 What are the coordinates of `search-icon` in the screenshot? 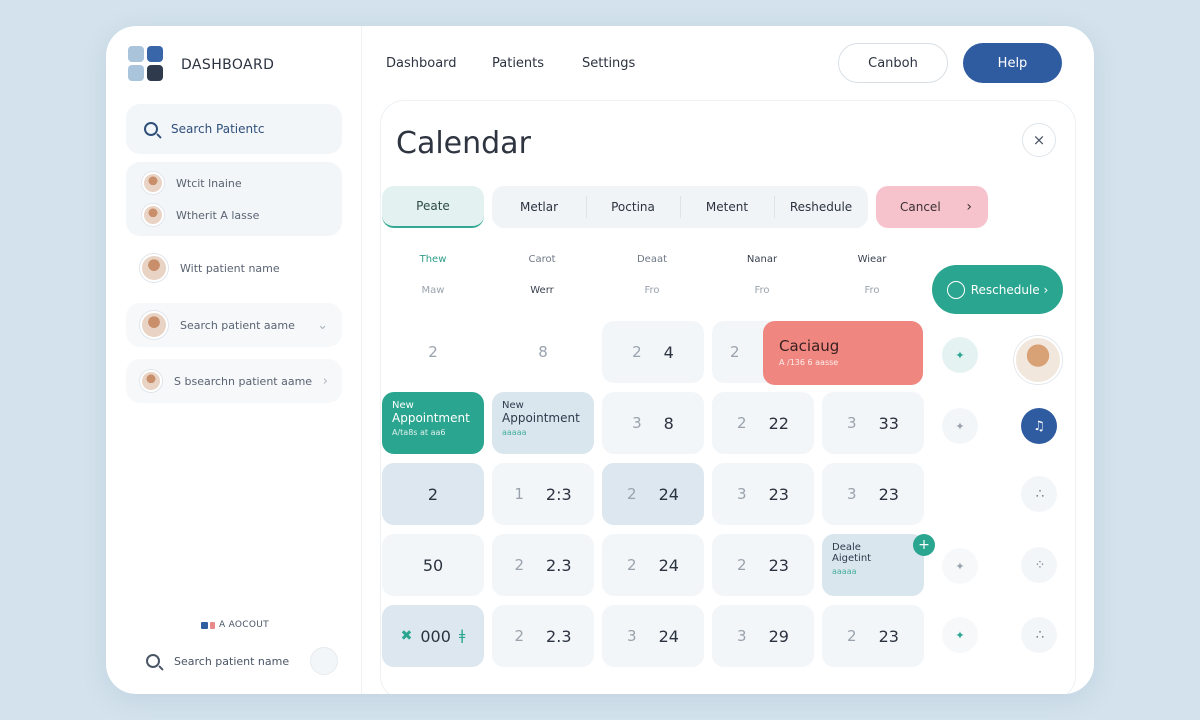 It's located at (151, 129).